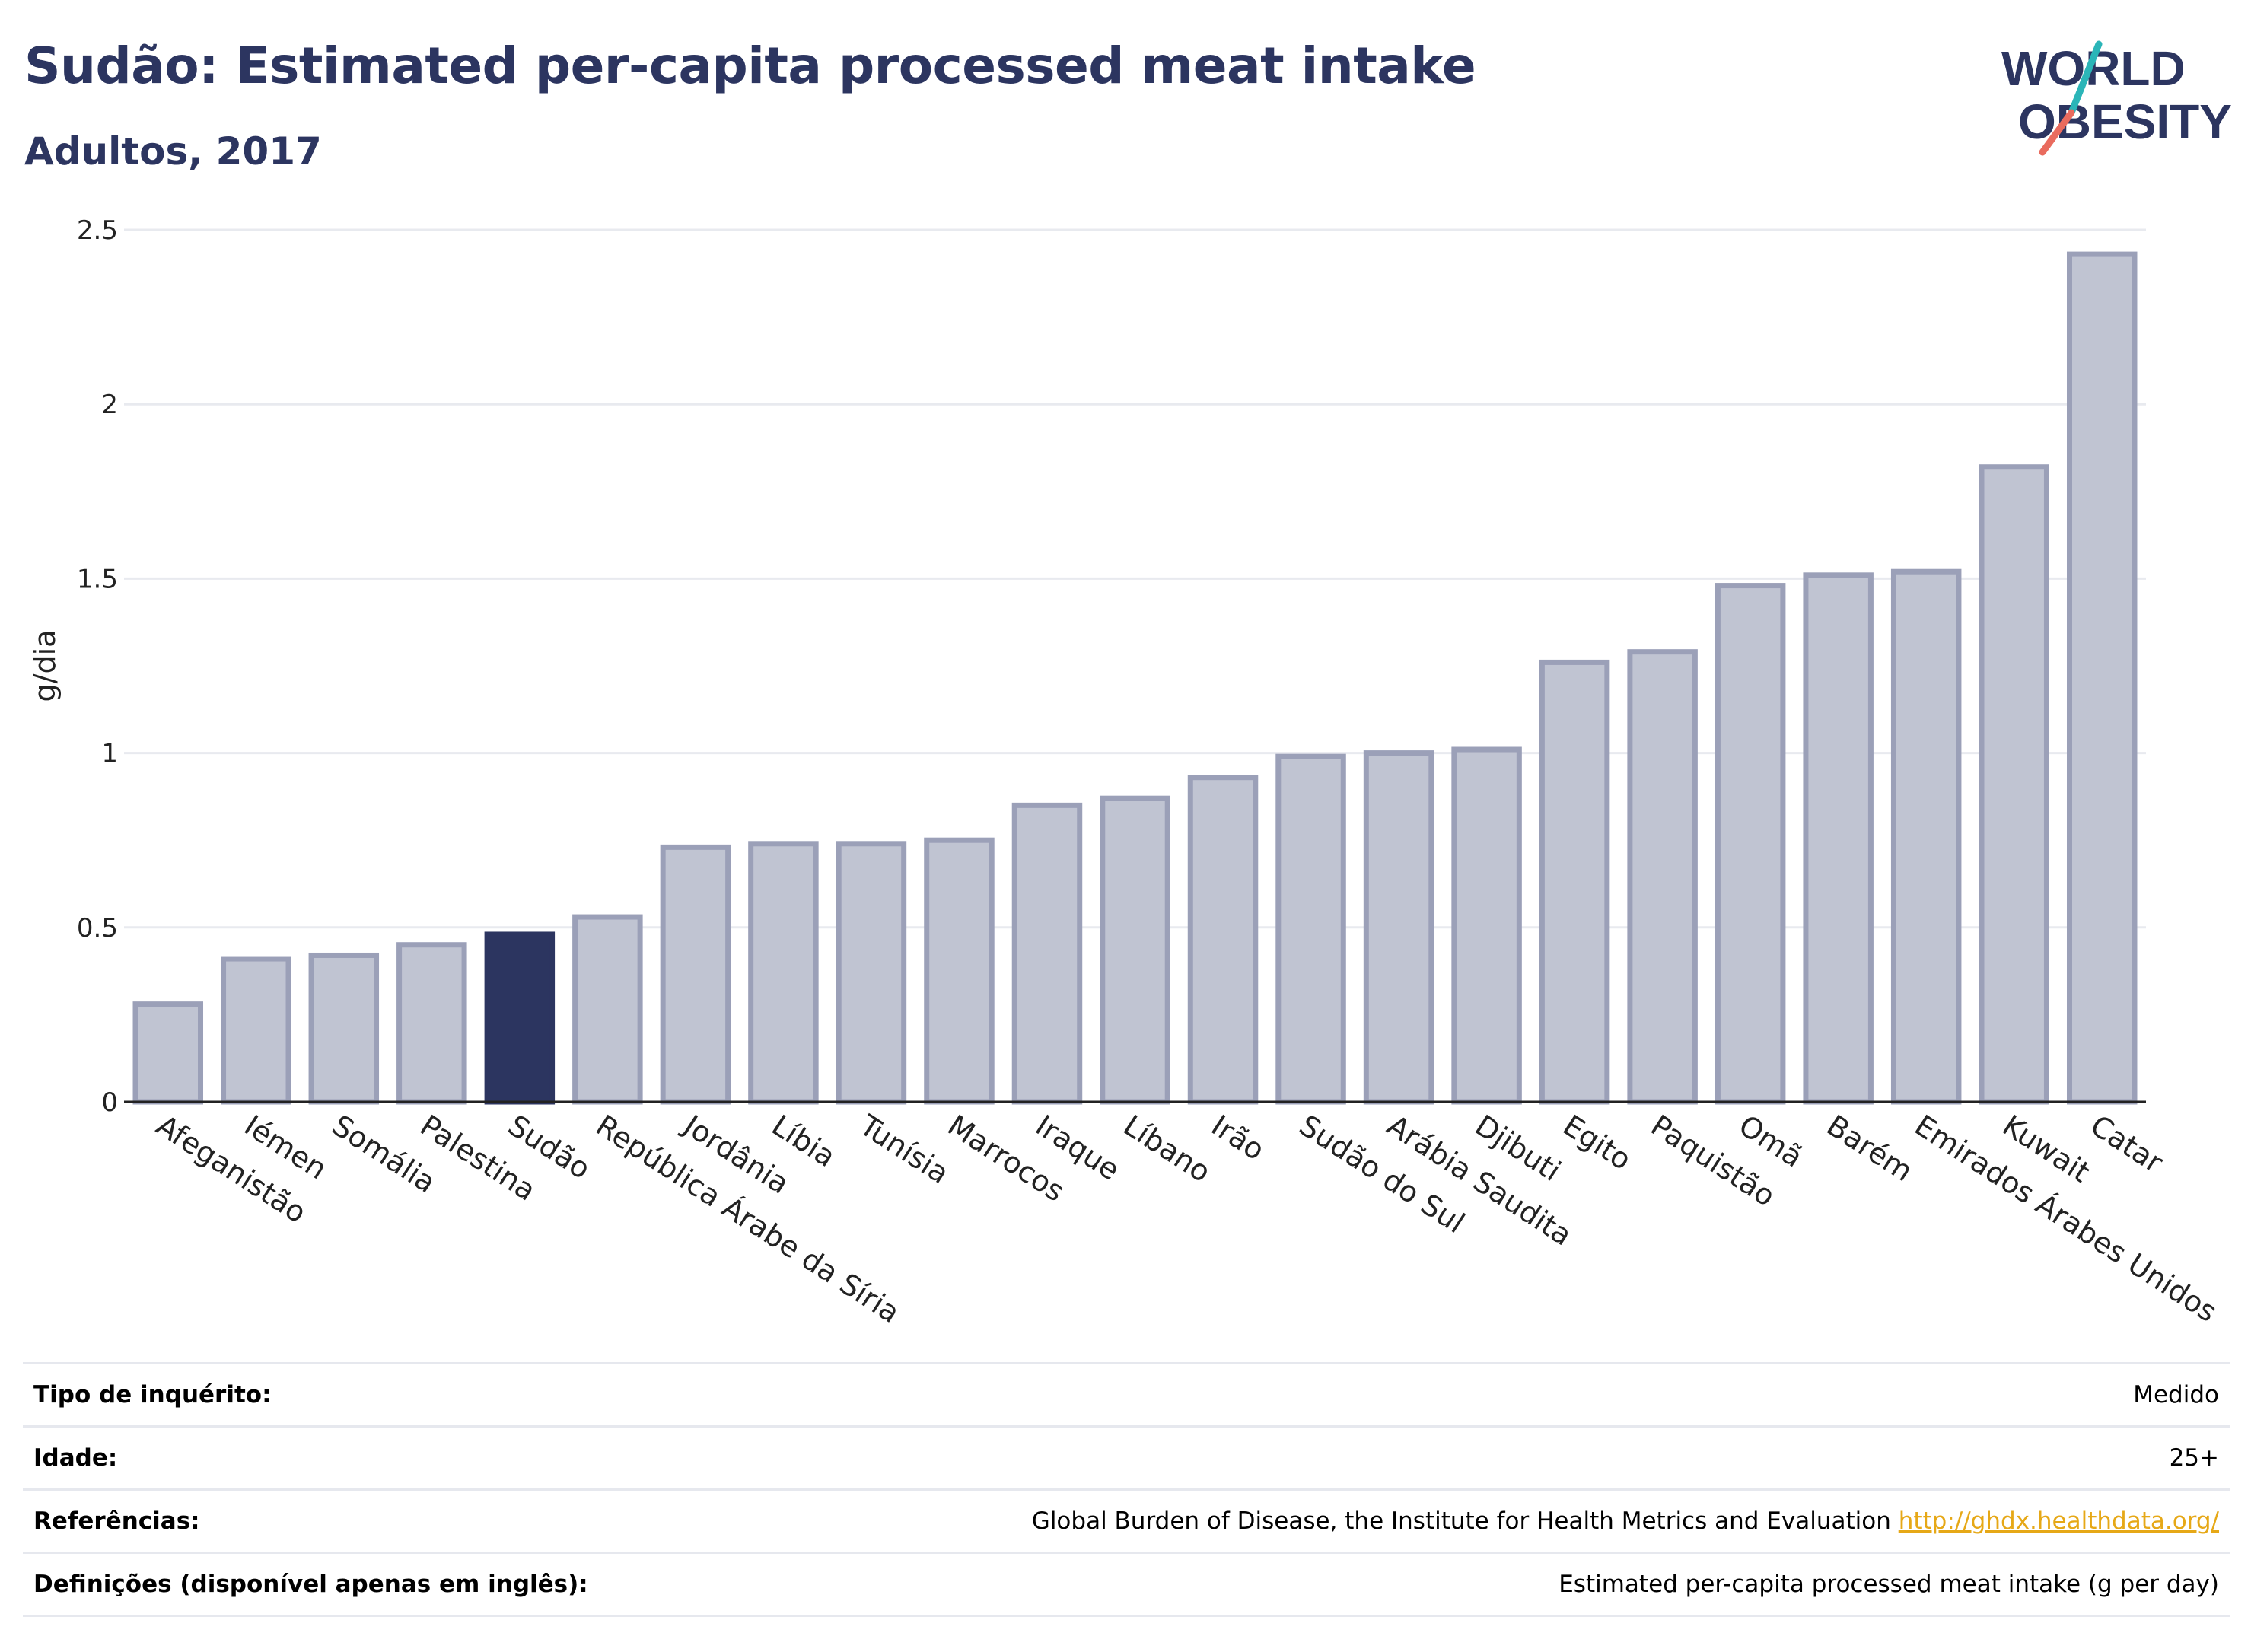  Describe the element at coordinates (1869, 1149) in the screenshot. I see `x-tick-label: Barém` at that location.